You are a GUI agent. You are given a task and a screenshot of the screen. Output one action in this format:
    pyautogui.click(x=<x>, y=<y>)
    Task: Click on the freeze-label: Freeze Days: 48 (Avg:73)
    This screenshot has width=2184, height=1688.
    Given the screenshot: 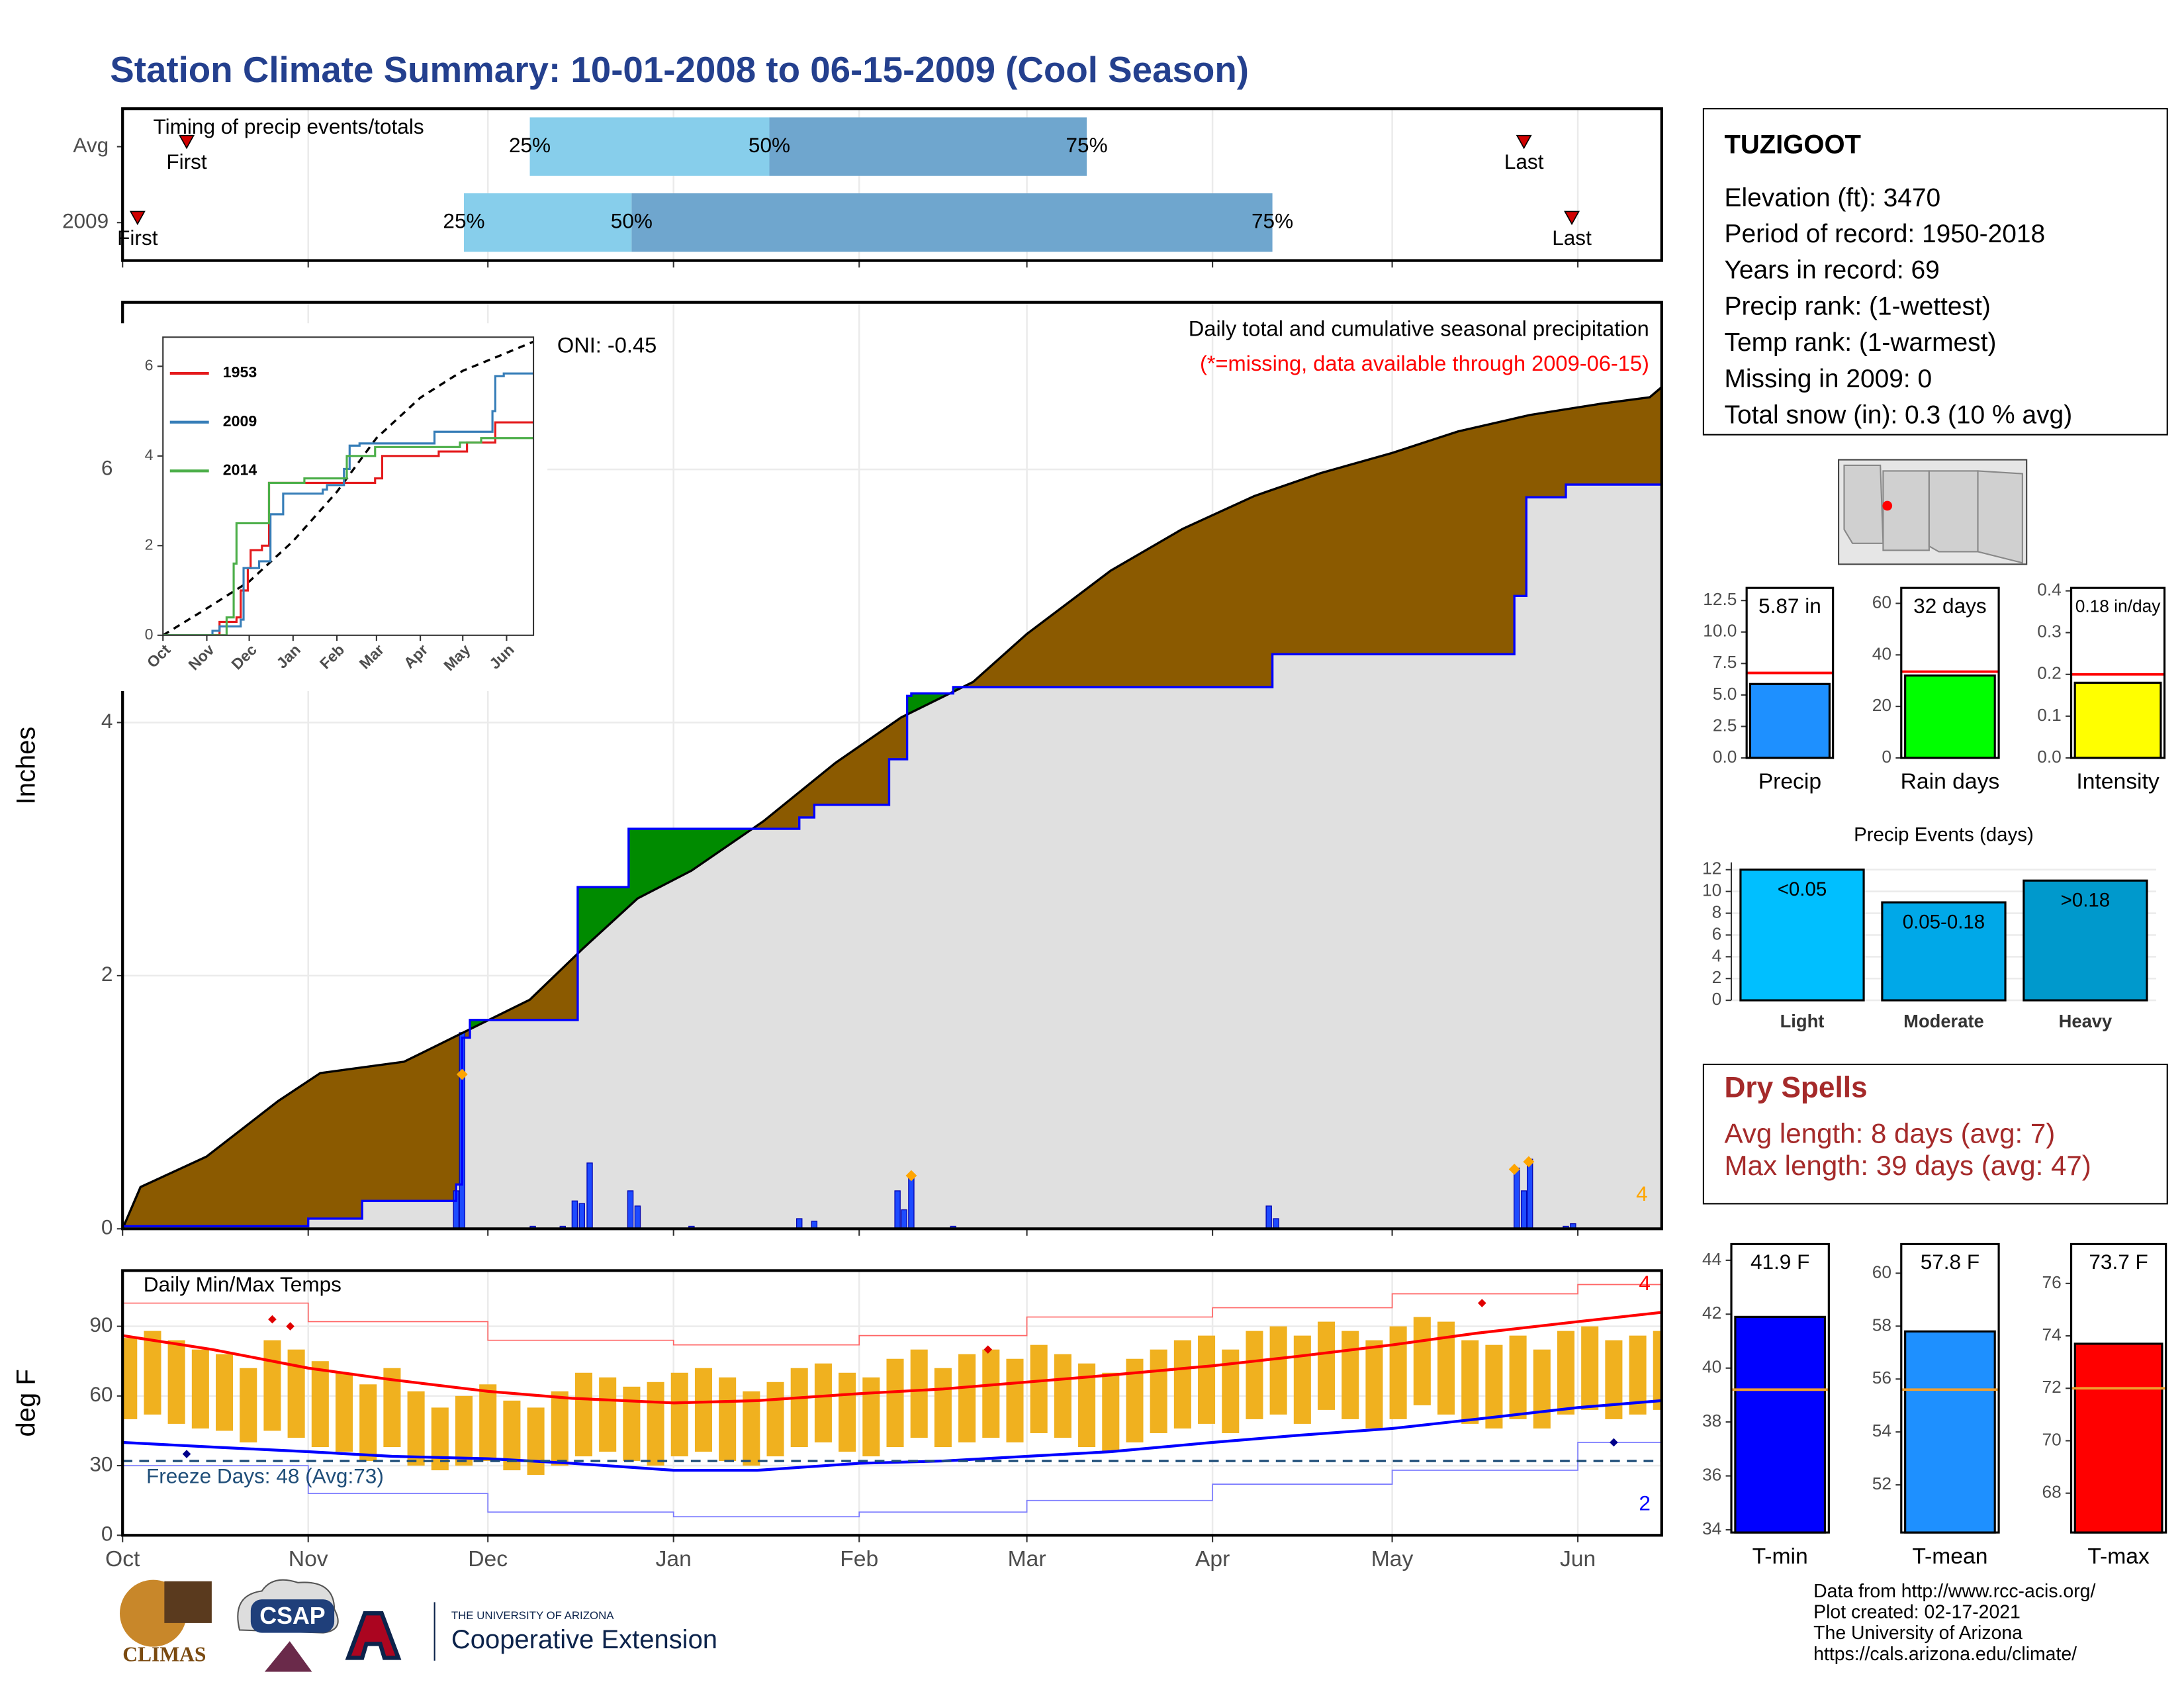 What is the action you would take?
    pyautogui.click(x=265, y=1476)
    